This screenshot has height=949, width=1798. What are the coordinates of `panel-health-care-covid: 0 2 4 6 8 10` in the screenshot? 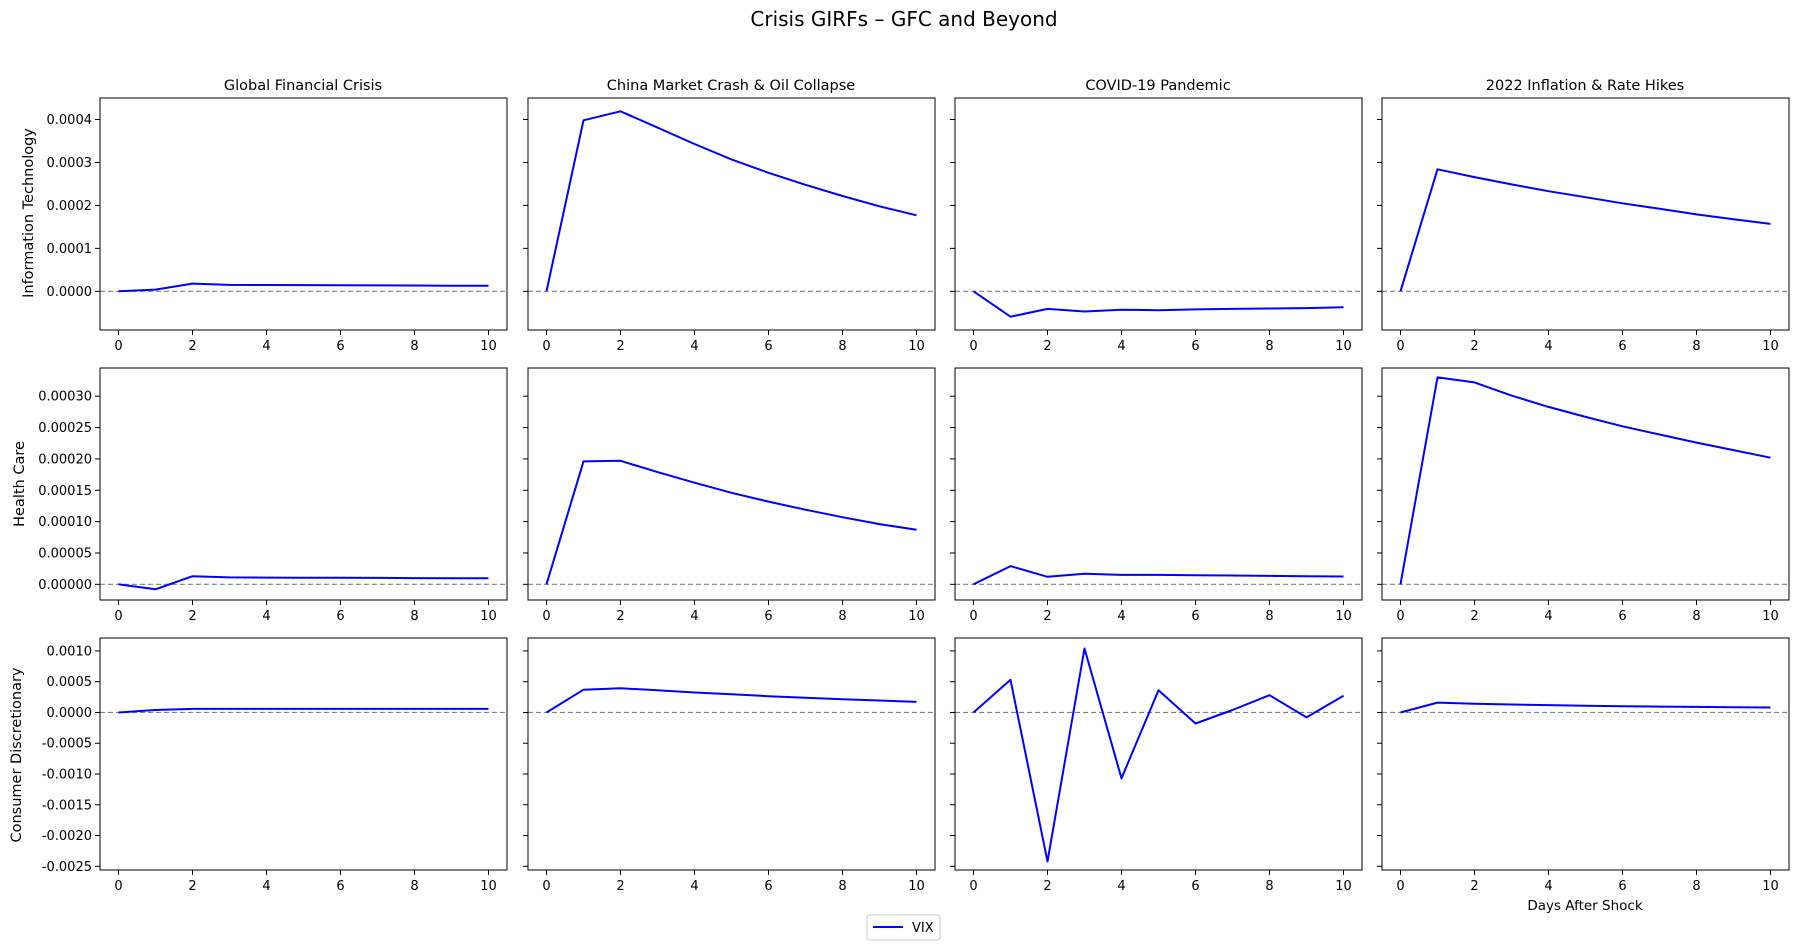 It's located at (1156, 495).